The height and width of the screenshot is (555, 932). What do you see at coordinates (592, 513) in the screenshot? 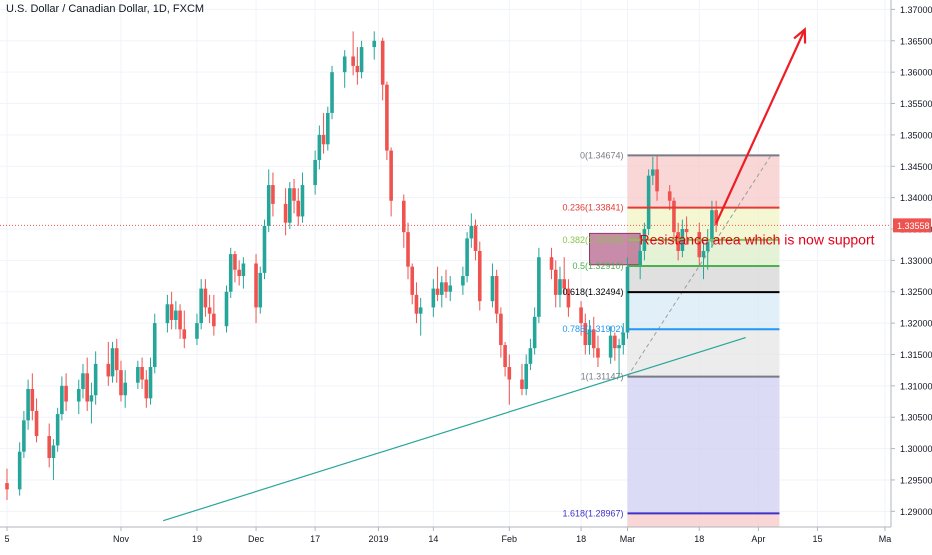
I see `fib-level-label: 1.618(1.28967)` at bounding box center [592, 513].